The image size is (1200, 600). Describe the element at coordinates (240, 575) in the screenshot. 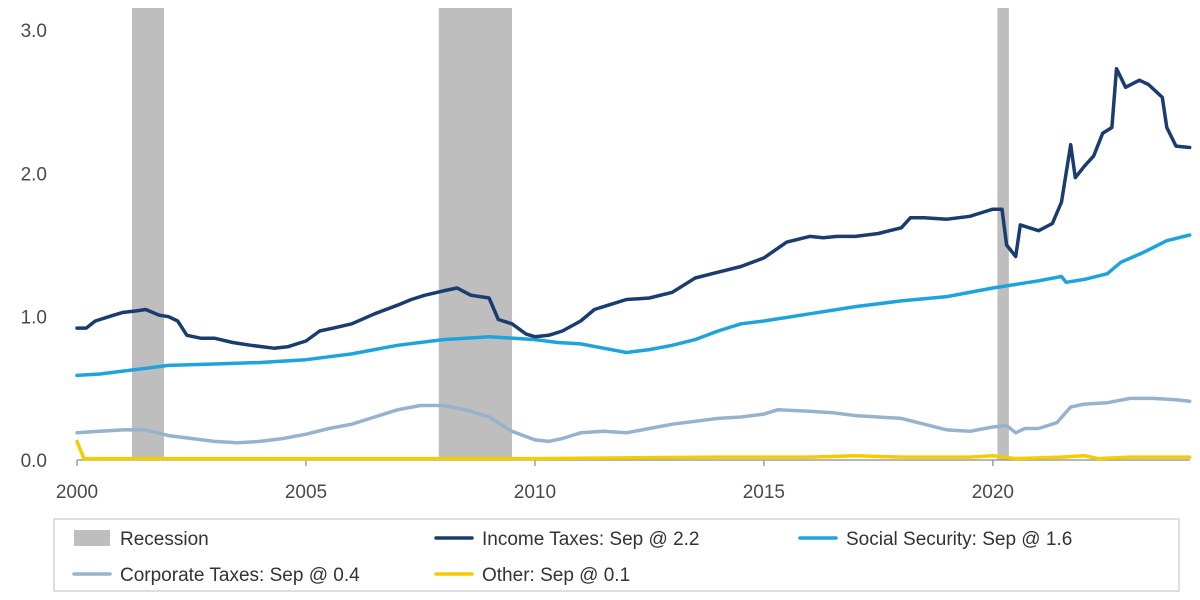

I see `legend-label-corporate: Corporate Taxes: Sep @ 0.4` at that location.